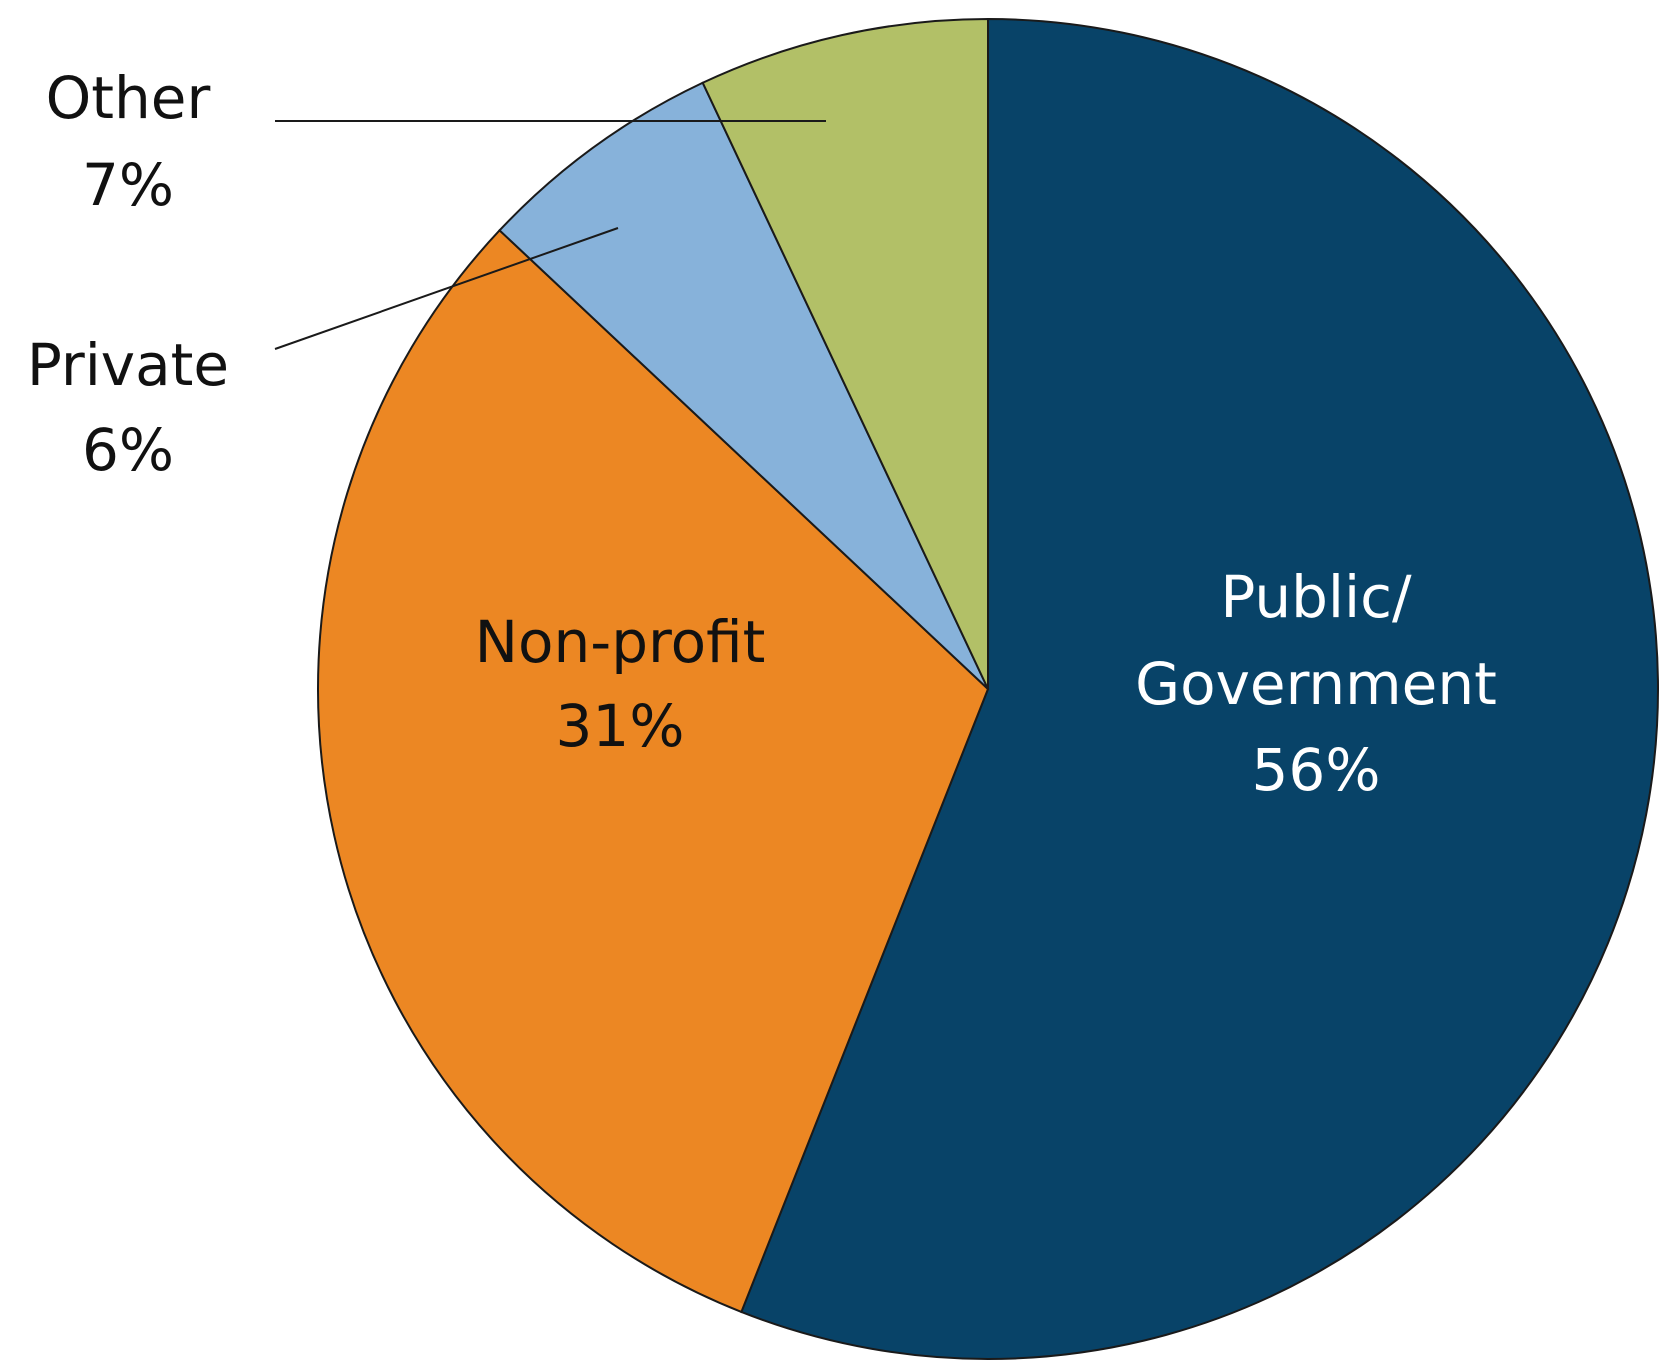 The image size is (1666, 1366). I want to click on slice-value-private: 6%, so click(128, 450).